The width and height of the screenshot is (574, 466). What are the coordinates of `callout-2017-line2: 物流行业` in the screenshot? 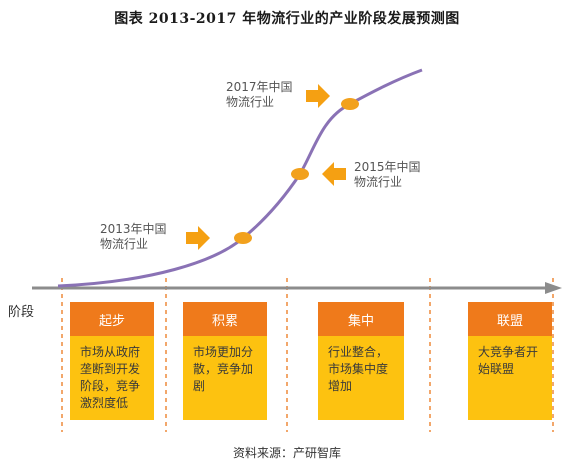 It's located at (250, 102).